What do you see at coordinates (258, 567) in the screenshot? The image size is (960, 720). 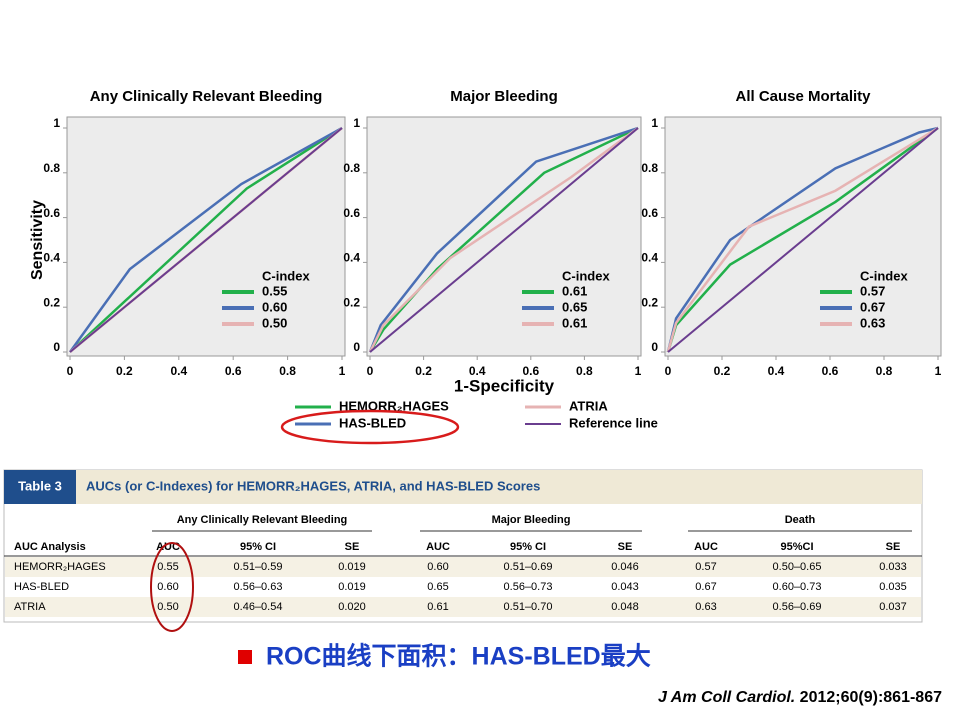 I see `table-cell: 0.51–0.59` at bounding box center [258, 567].